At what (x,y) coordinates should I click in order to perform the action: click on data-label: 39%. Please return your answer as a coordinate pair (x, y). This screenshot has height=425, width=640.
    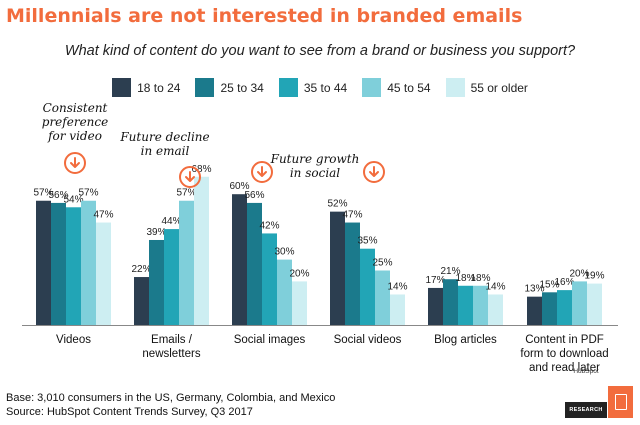
    Looking at the image, I should click on (156, 232).